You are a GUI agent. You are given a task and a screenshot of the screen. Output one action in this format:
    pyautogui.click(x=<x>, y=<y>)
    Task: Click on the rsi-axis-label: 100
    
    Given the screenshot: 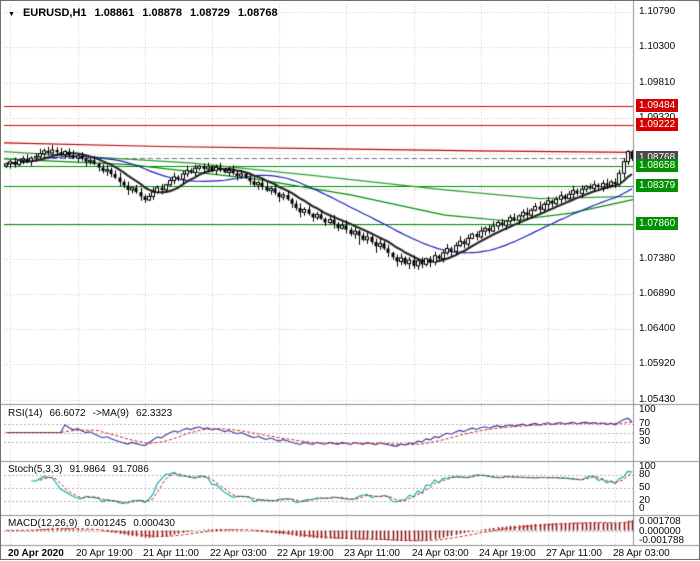 What is the action you would take?
    pyautogui.click(x=647, y=409)
    